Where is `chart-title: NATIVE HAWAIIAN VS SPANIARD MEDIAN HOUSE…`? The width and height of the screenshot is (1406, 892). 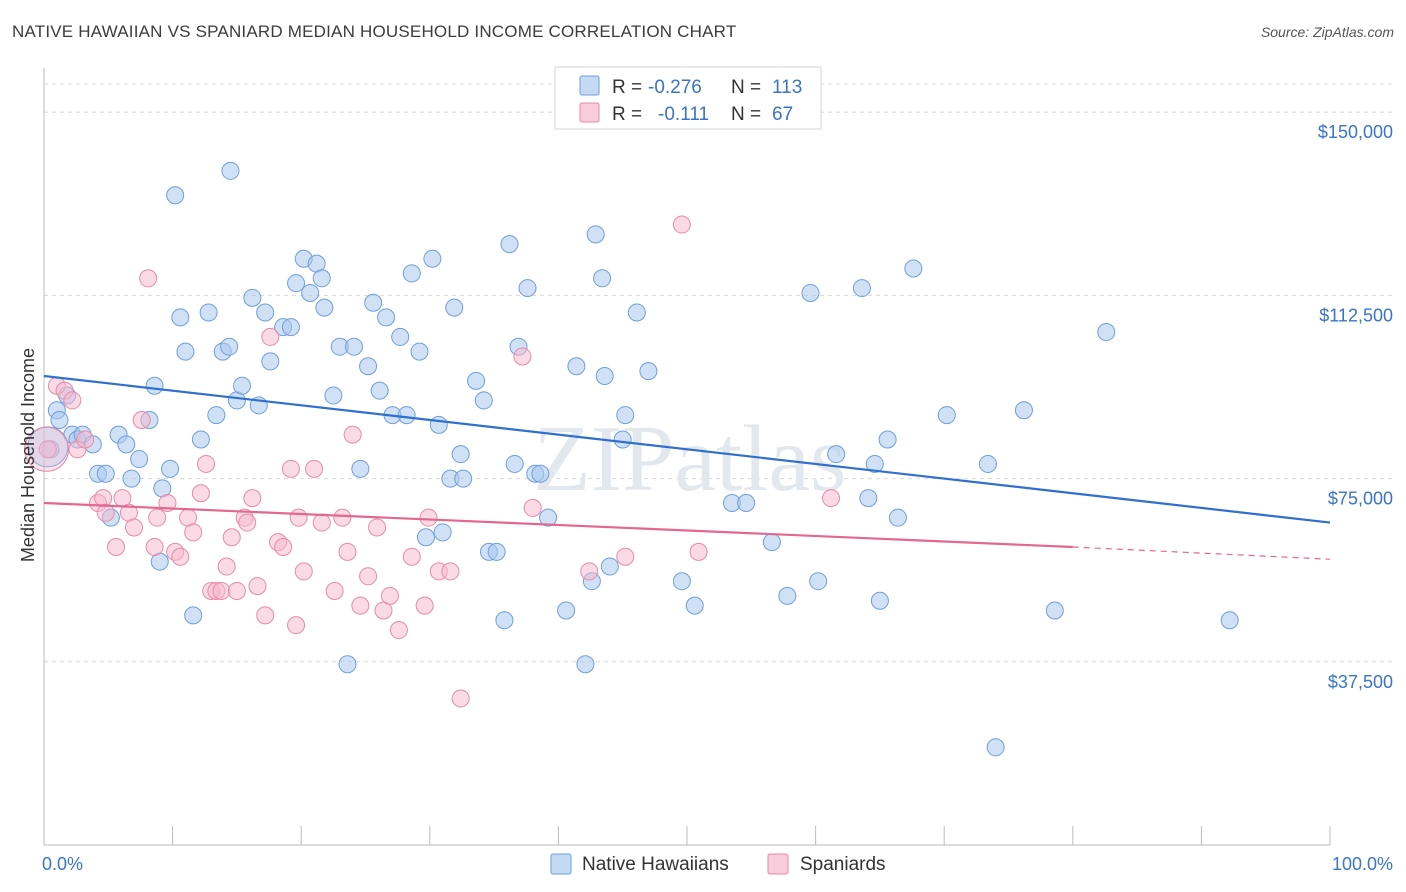 chart-title: NATIVE HAWAIIAN VS SPANIARD MEDIAN HOUSE… is located at coordinates (374, 31).